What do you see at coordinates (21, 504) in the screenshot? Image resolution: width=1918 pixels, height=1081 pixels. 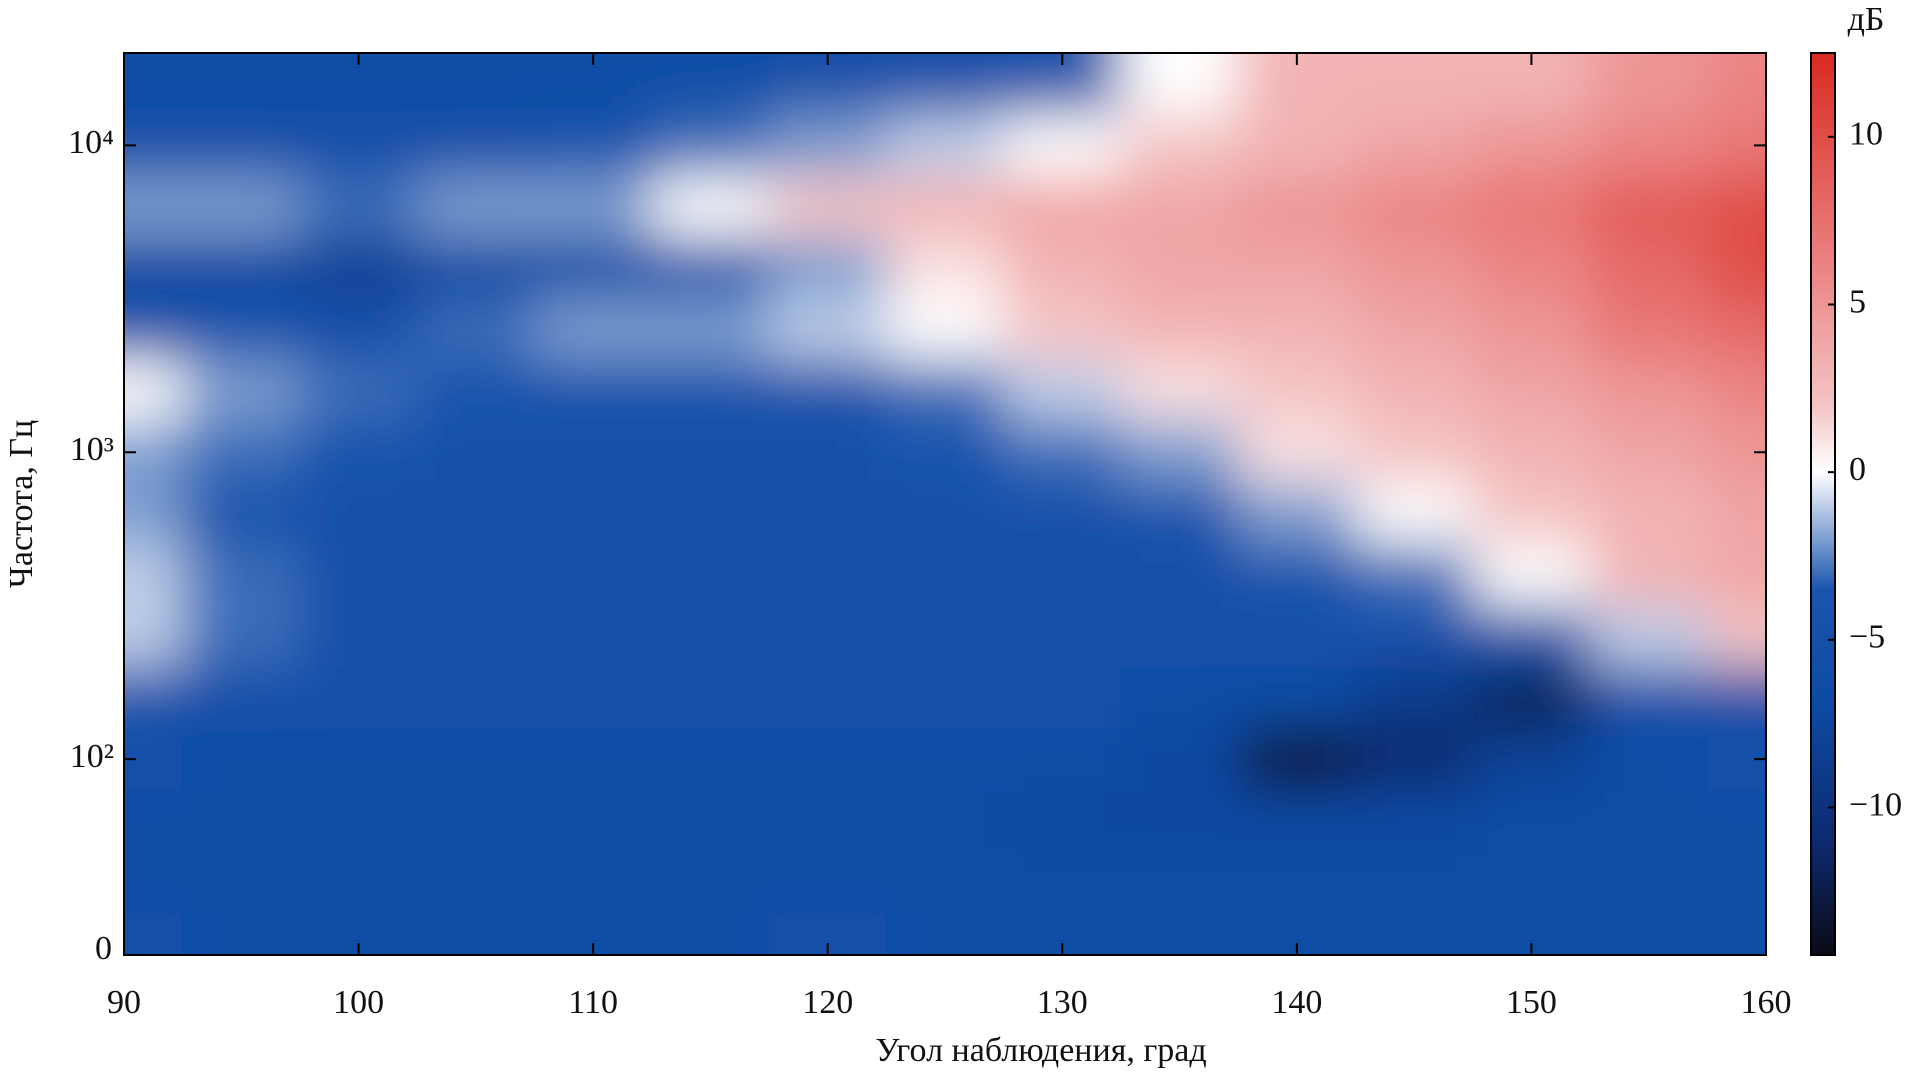 I see `y-axis-label: Частота, Гц` at bounding box center [21, 504].